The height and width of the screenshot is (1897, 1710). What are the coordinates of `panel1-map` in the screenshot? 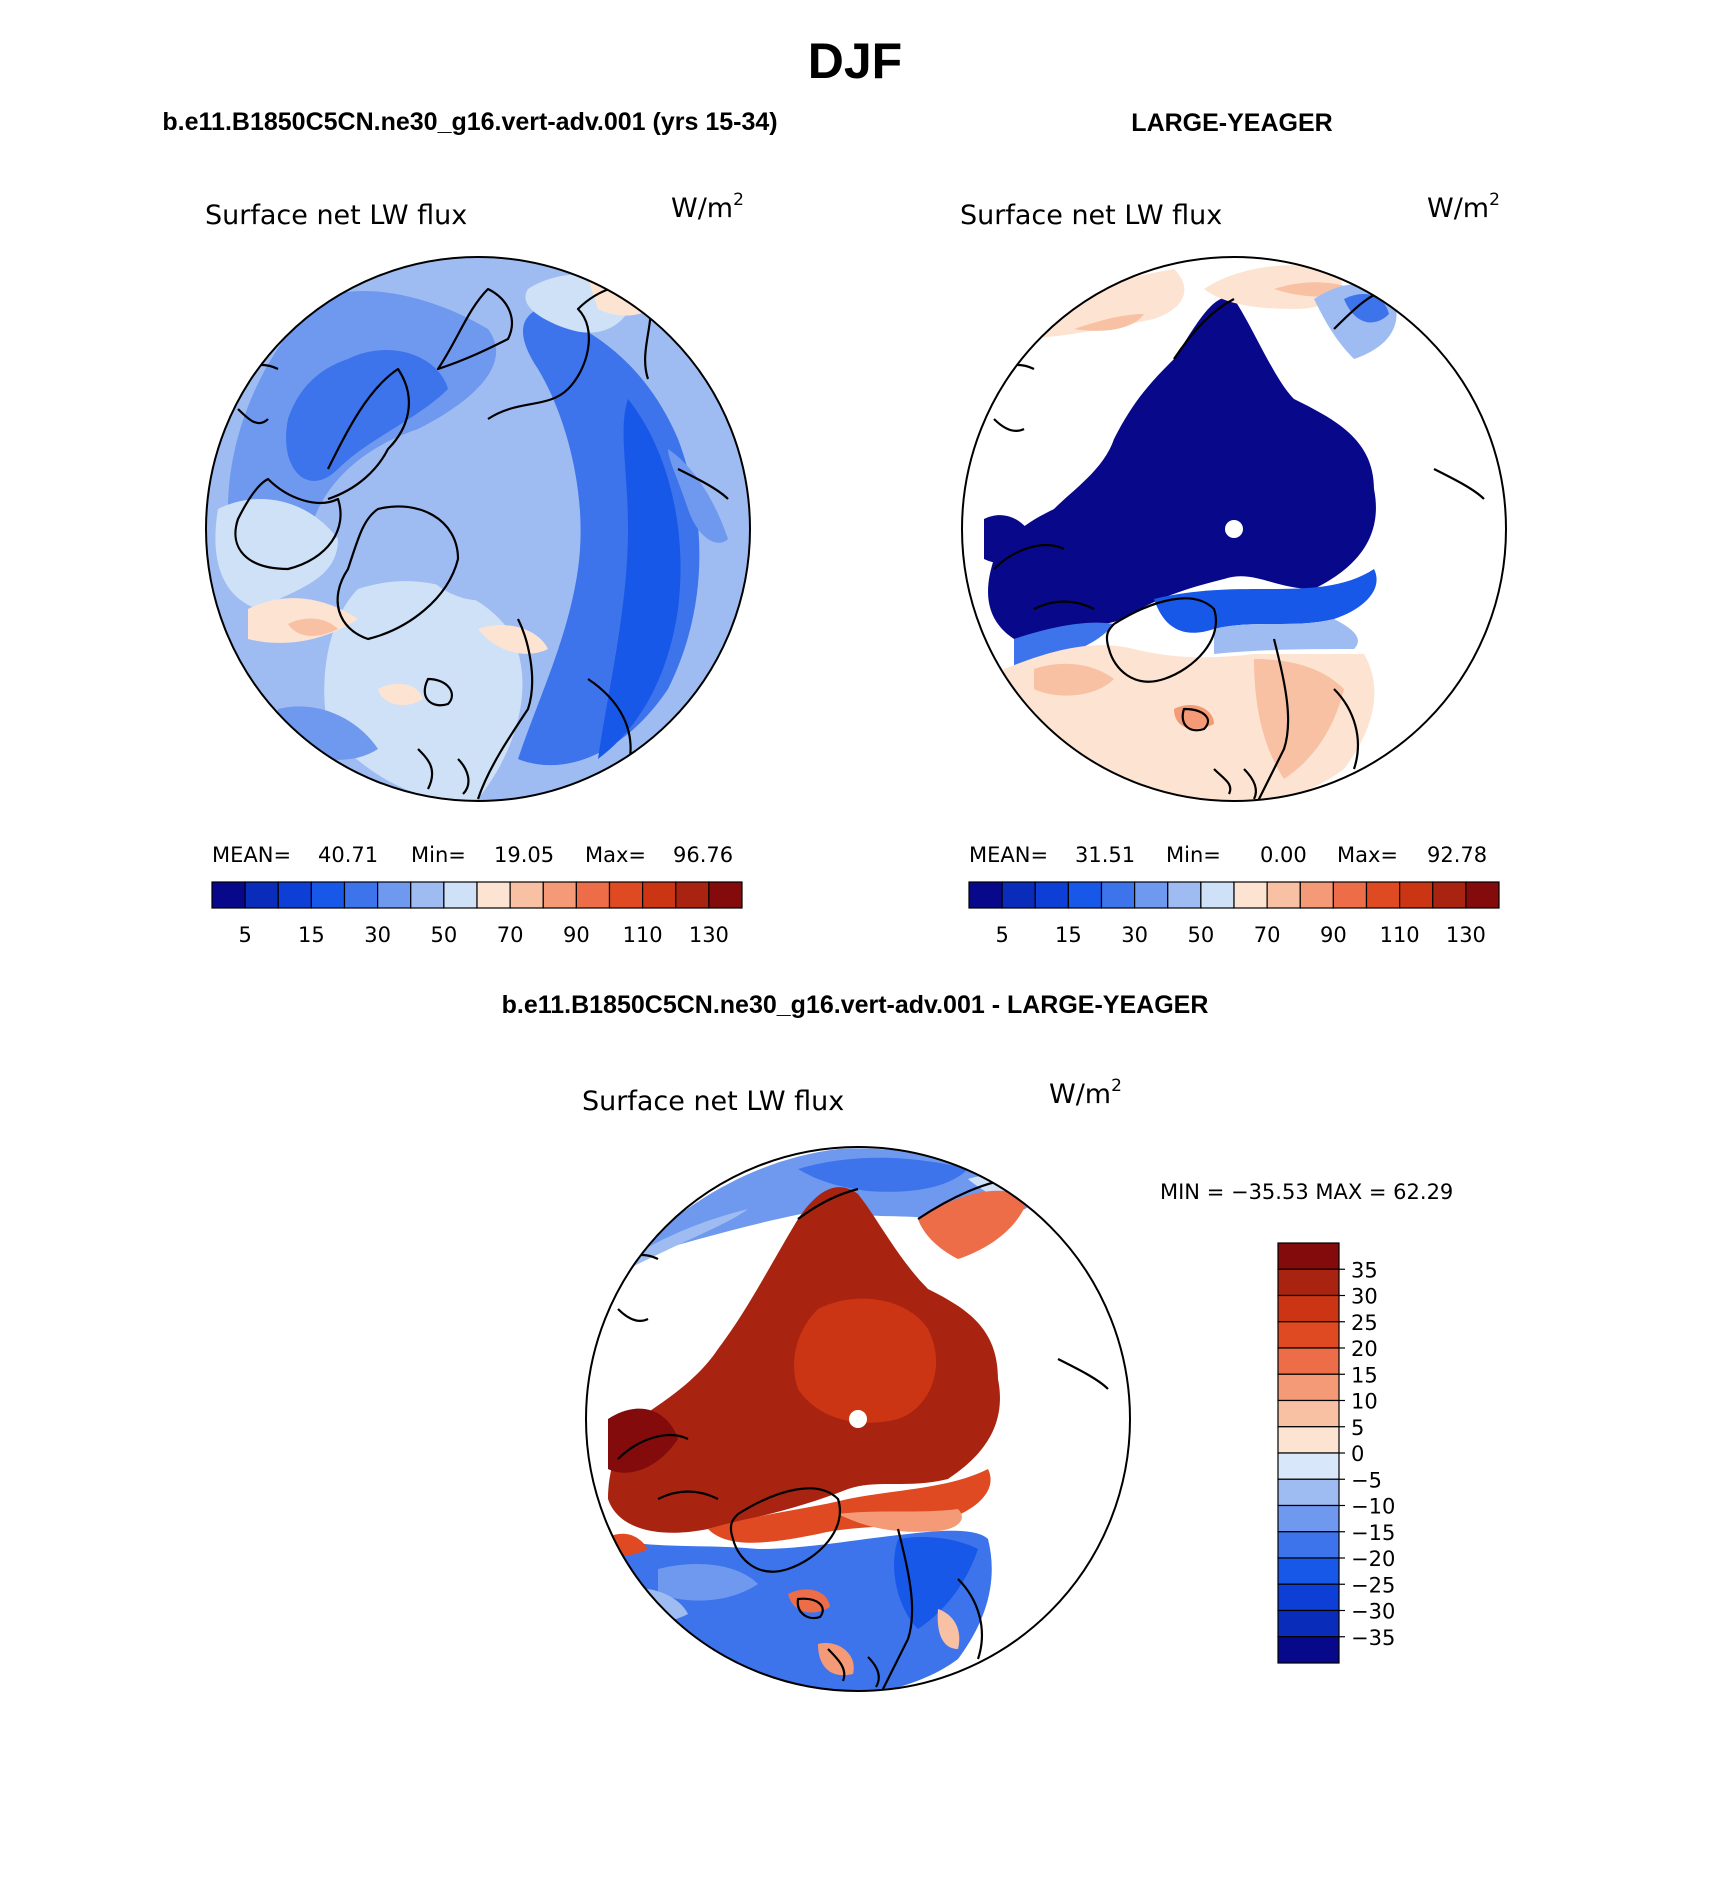 It's located at (478, 529).